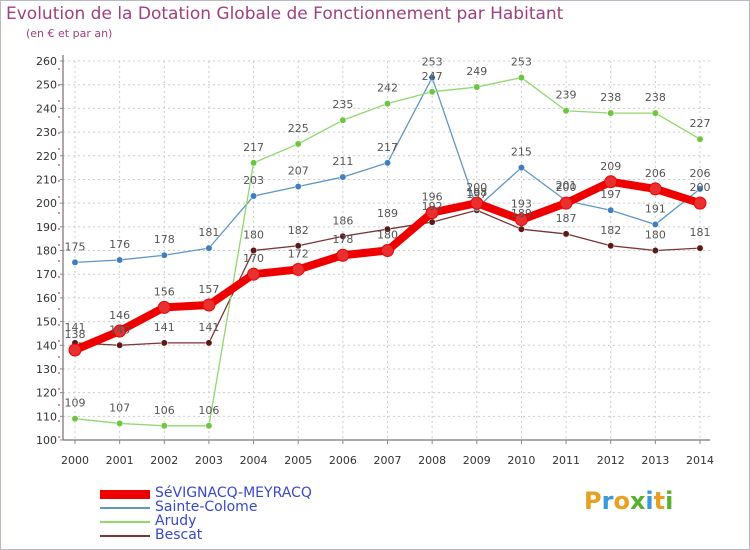  Describe the element at coordinates (432, 460) in the screenshot. I see `x-tick-label: 2008` at that location.